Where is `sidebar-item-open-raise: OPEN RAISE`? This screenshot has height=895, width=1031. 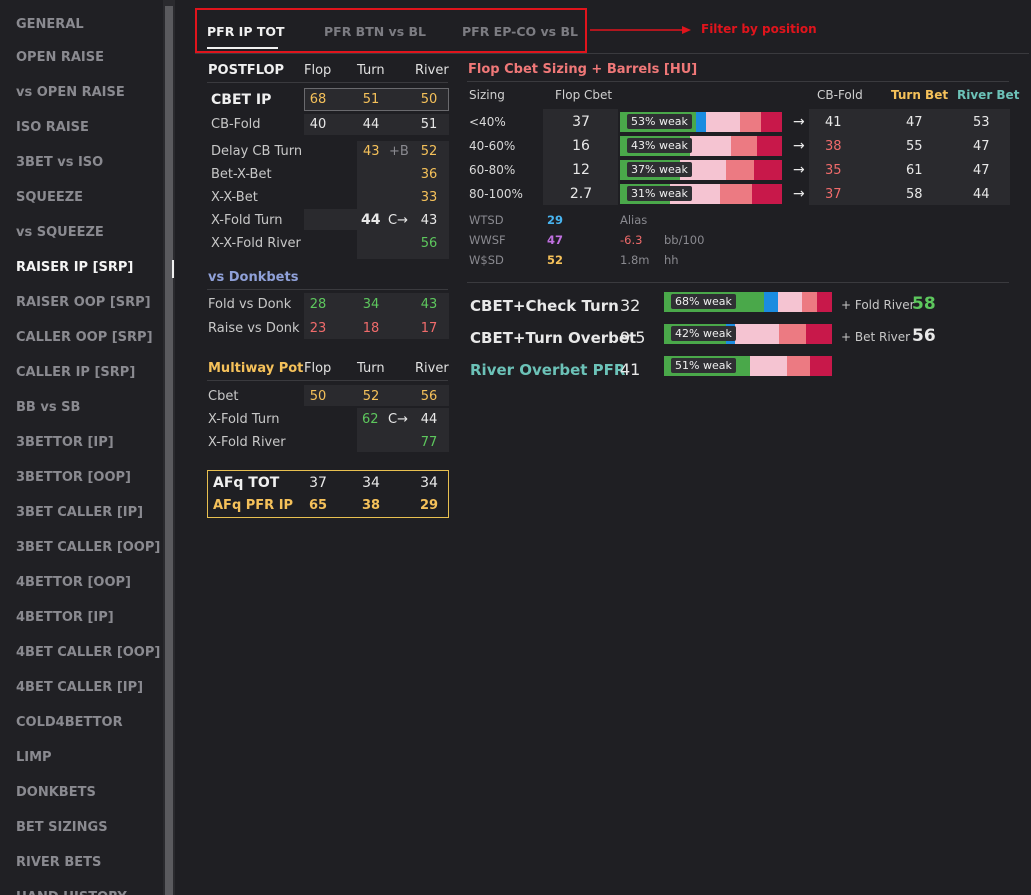 sidebar-item-open-raise: OPEN RAISE is located at coordinates (60, 57).